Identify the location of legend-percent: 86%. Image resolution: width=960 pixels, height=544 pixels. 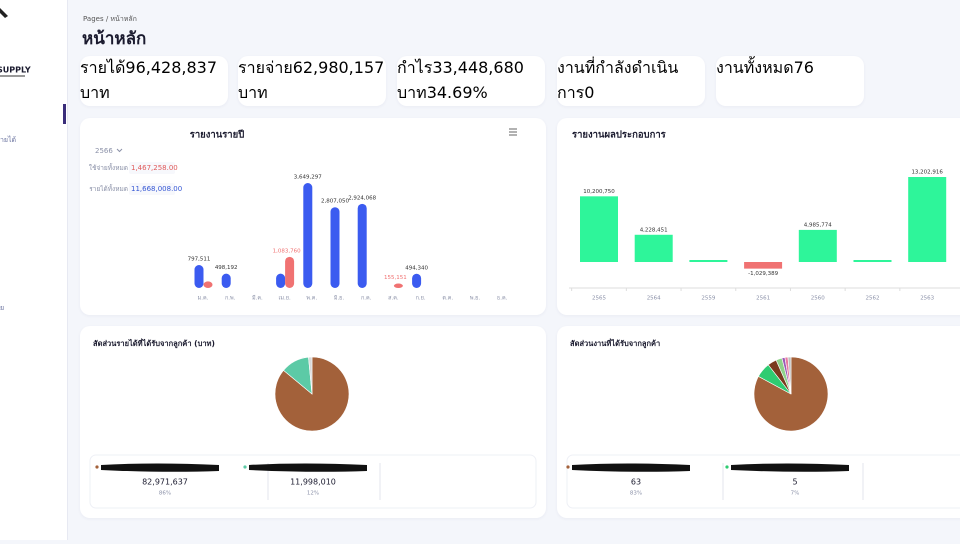
(165, 494).